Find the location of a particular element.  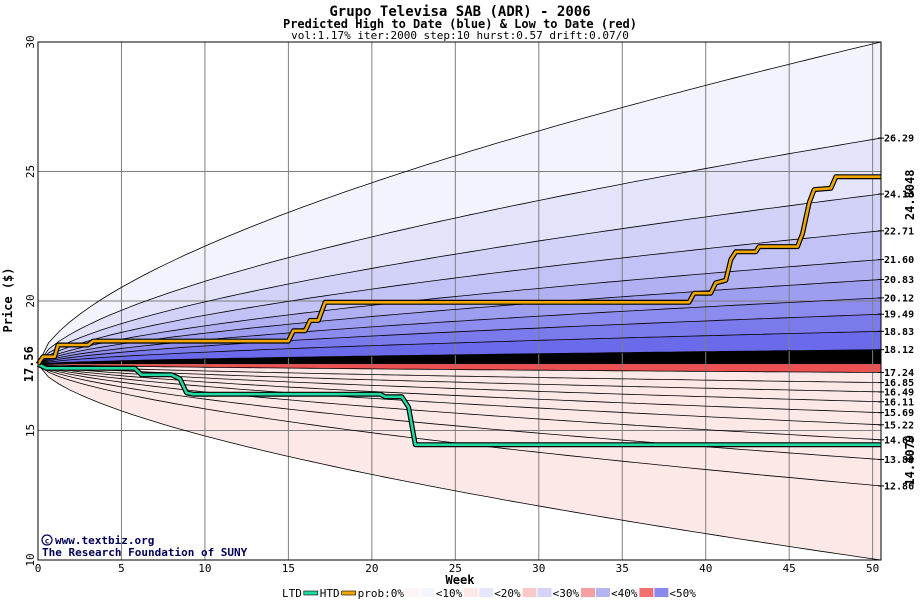

x-tick-label: 5 is located at coordinates (121, 568).